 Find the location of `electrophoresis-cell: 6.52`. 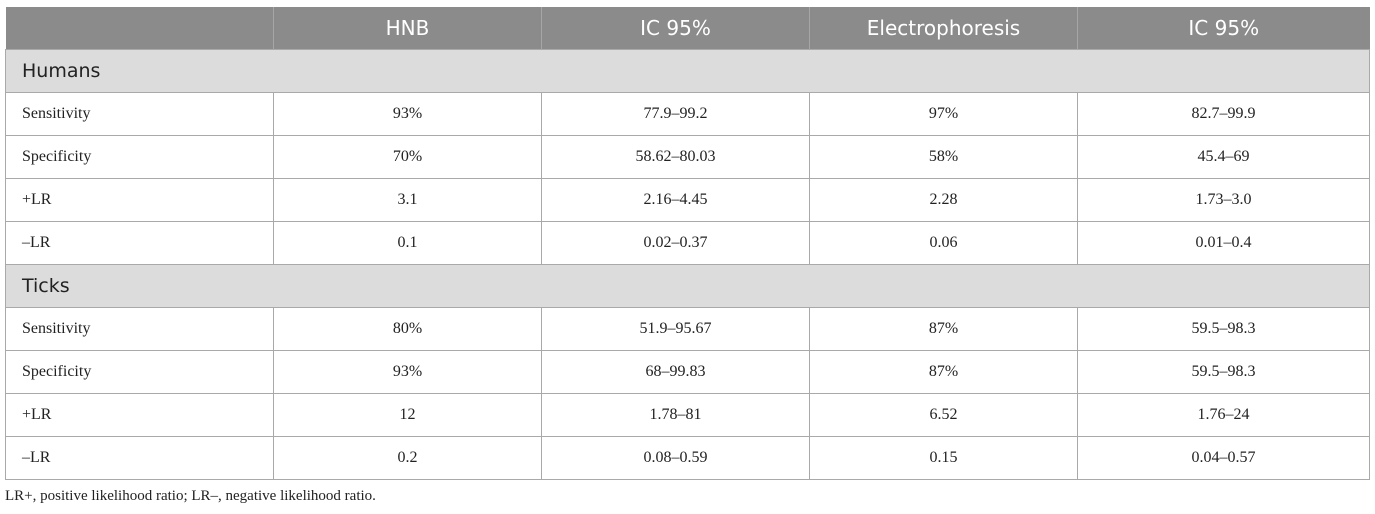

electrophoresis-cell: 6.52 is located at coordinates (943, 415).